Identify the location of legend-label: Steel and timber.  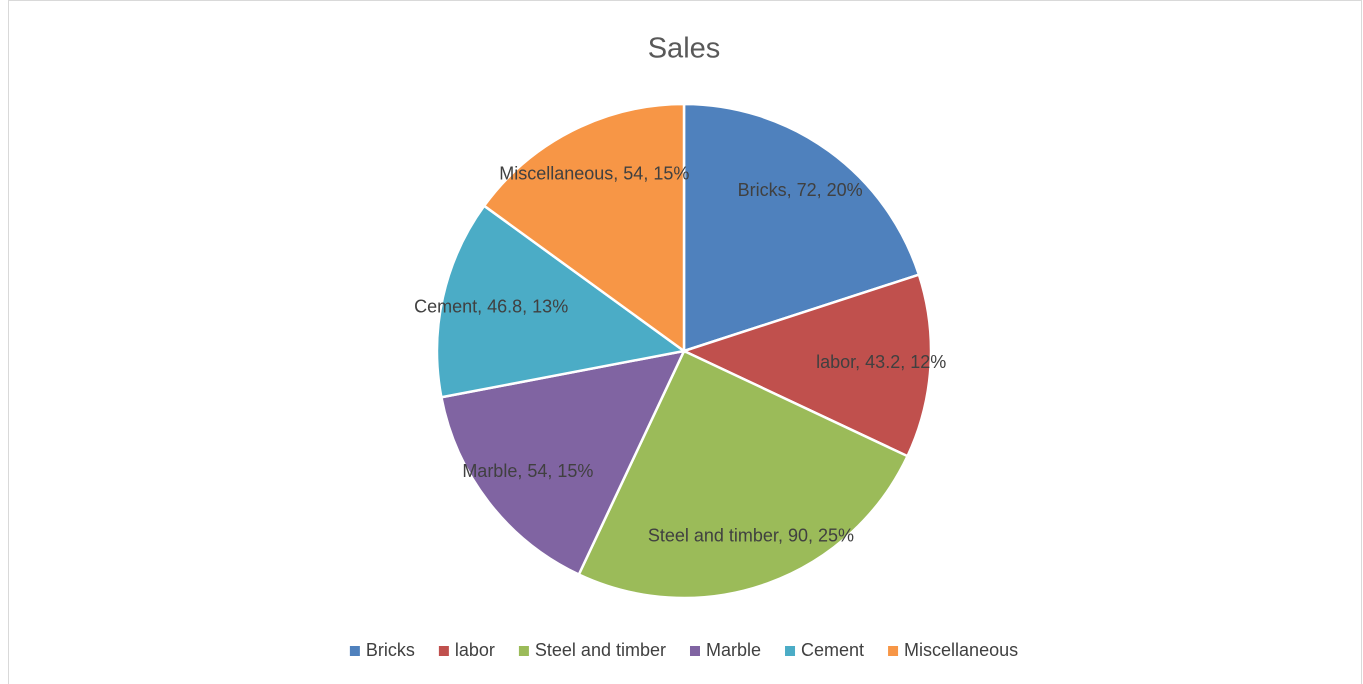
(600, 650).